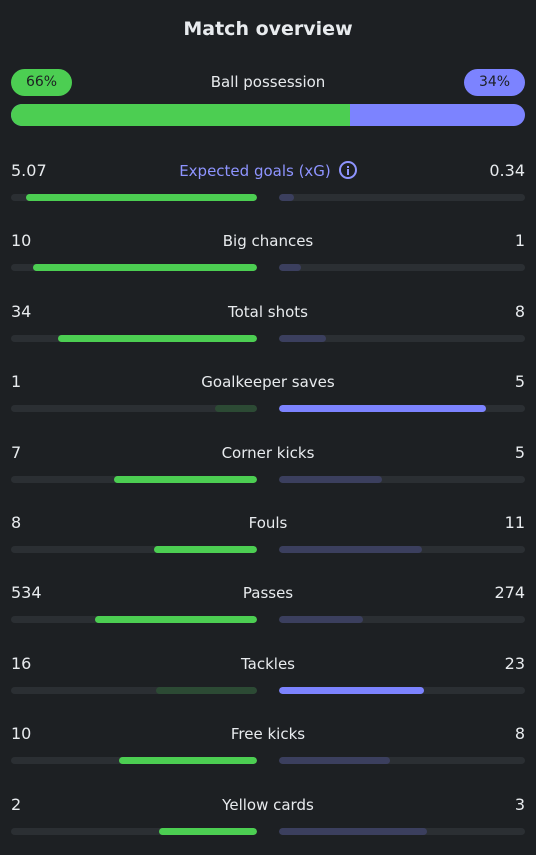  Describe the element at coordinates (41, 82) in the screenshot. I see `home-possession-badge: 66%` at that location.